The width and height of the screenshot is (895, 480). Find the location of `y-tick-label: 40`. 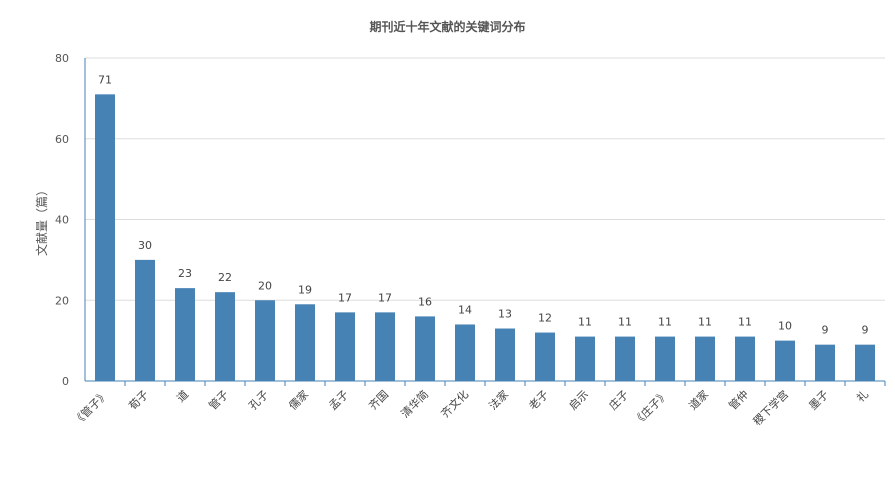

y-tick-label: 40 is located at coordinates (62, 220).